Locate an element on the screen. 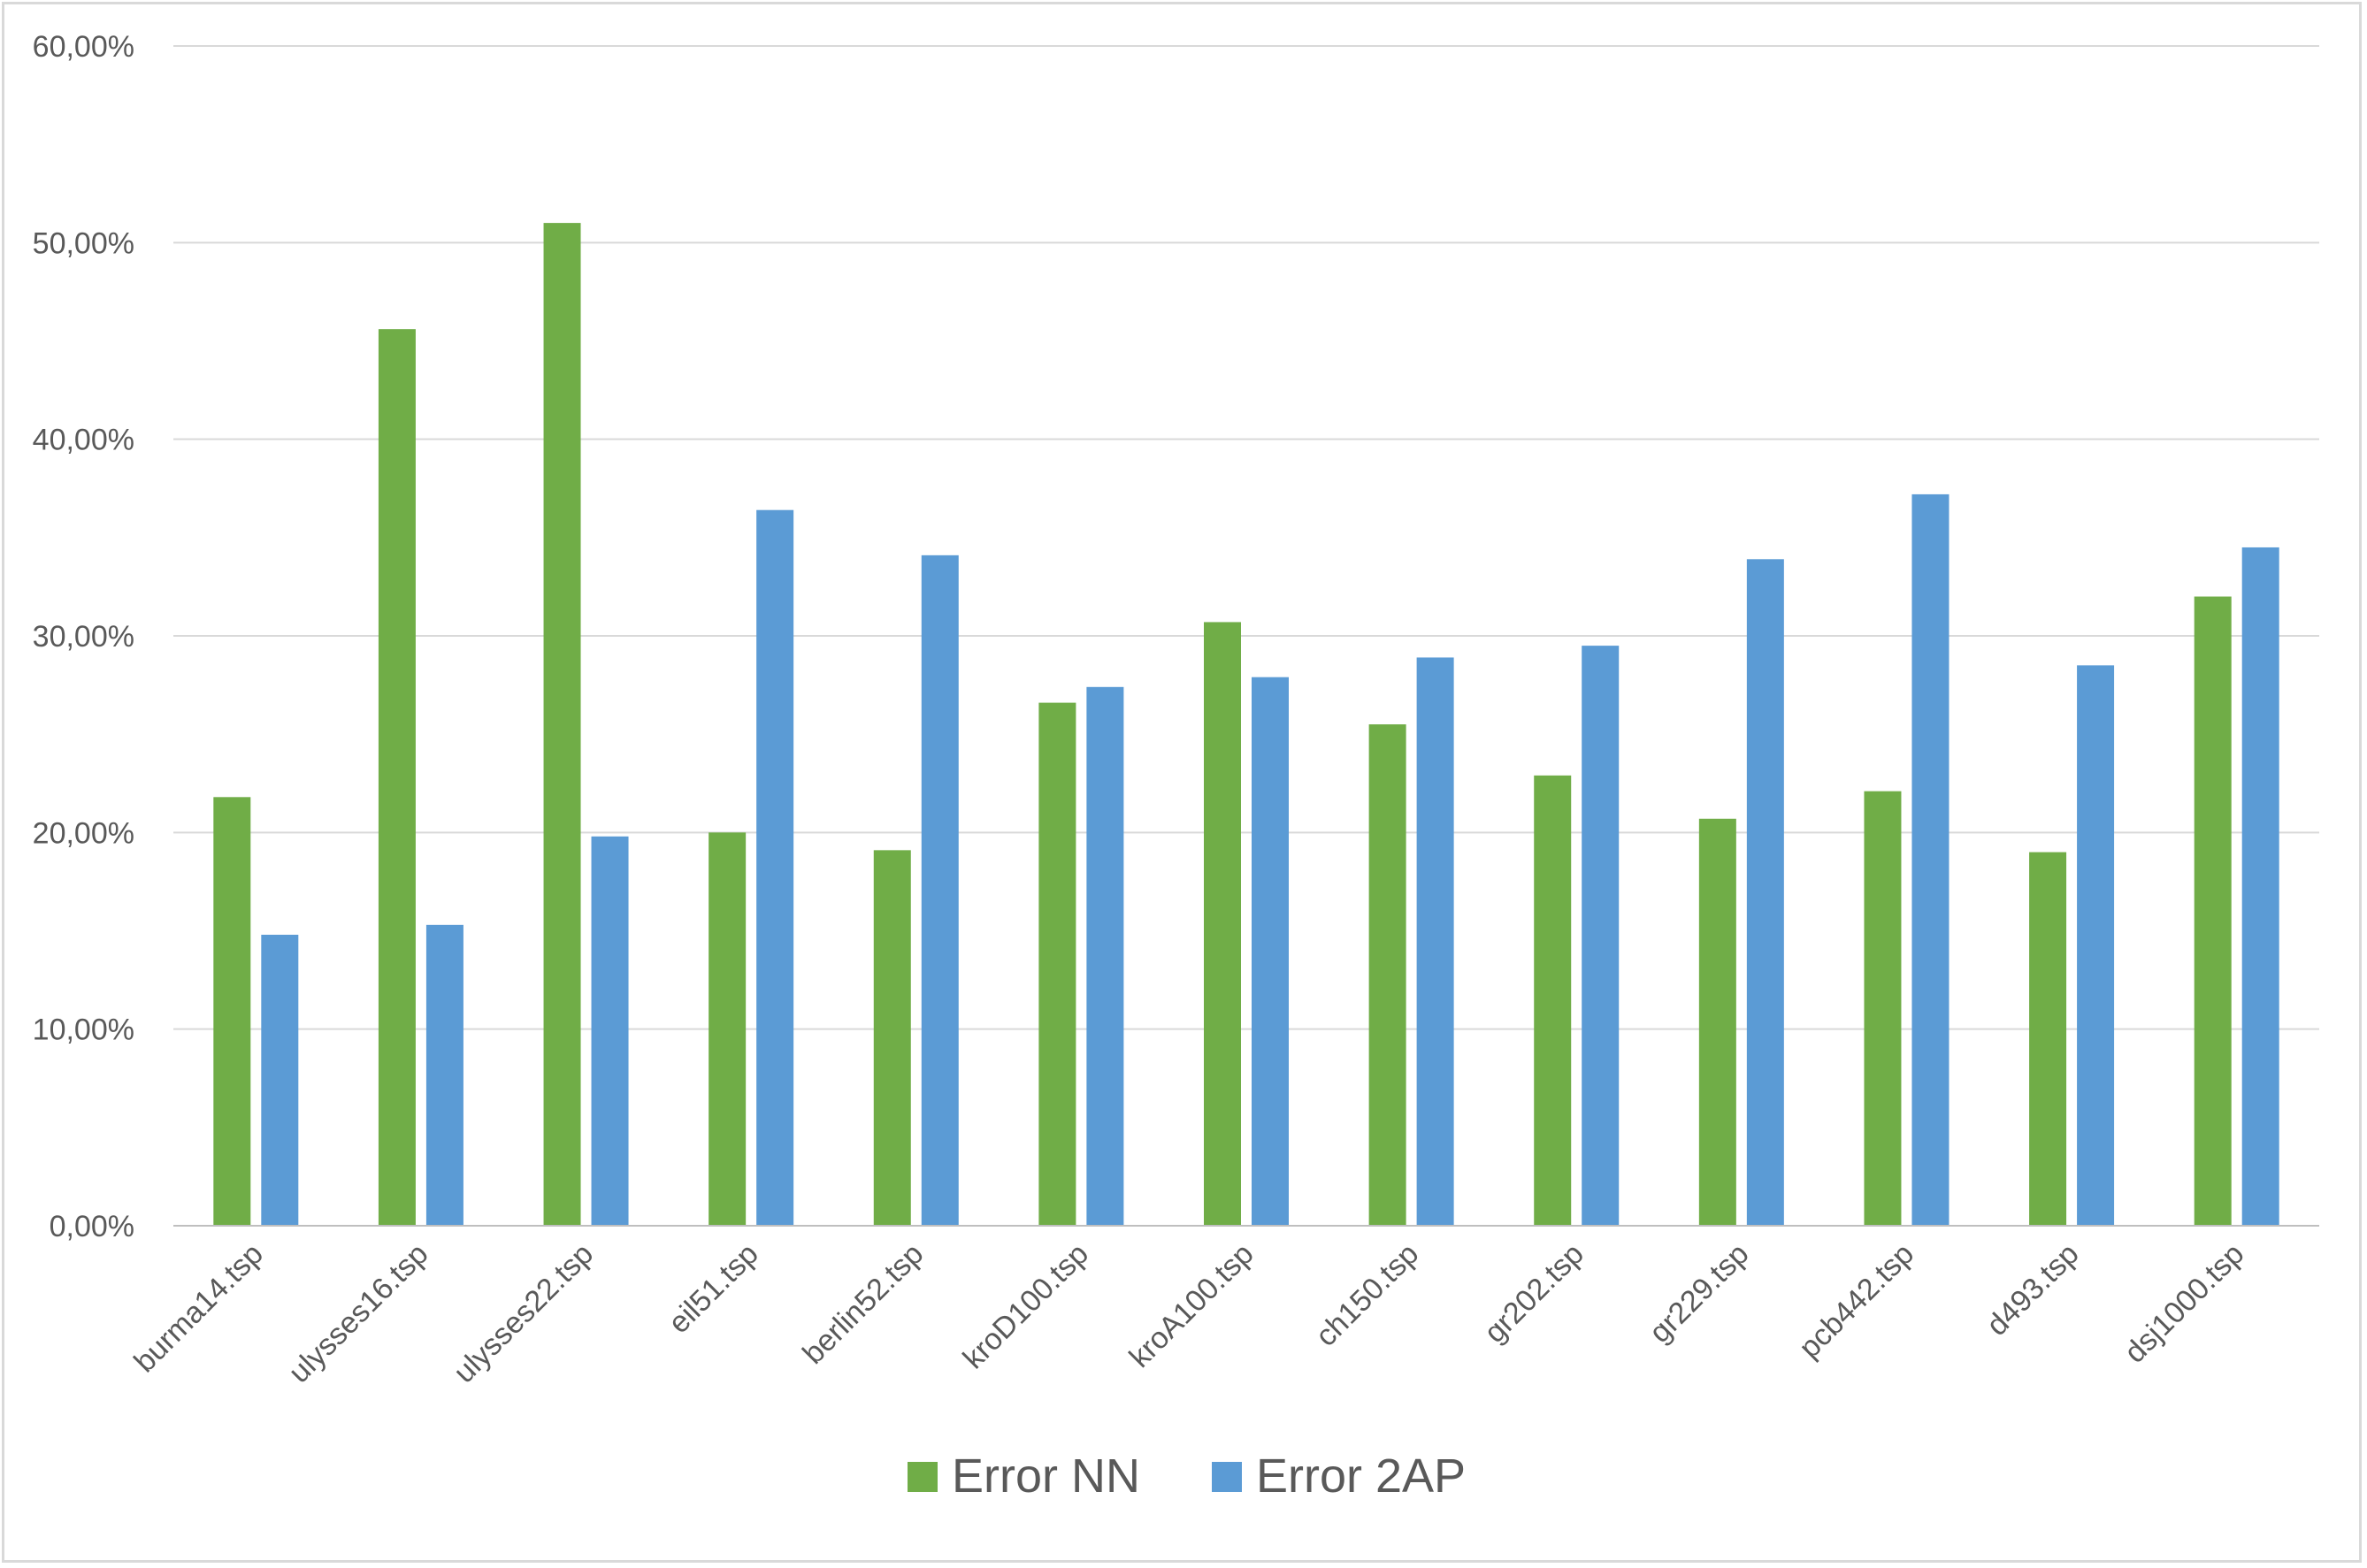 The height and width of the screenshot is (1568, 2367). x-tick-label: gr202.tsp is located at coordinates (1534, 1293).